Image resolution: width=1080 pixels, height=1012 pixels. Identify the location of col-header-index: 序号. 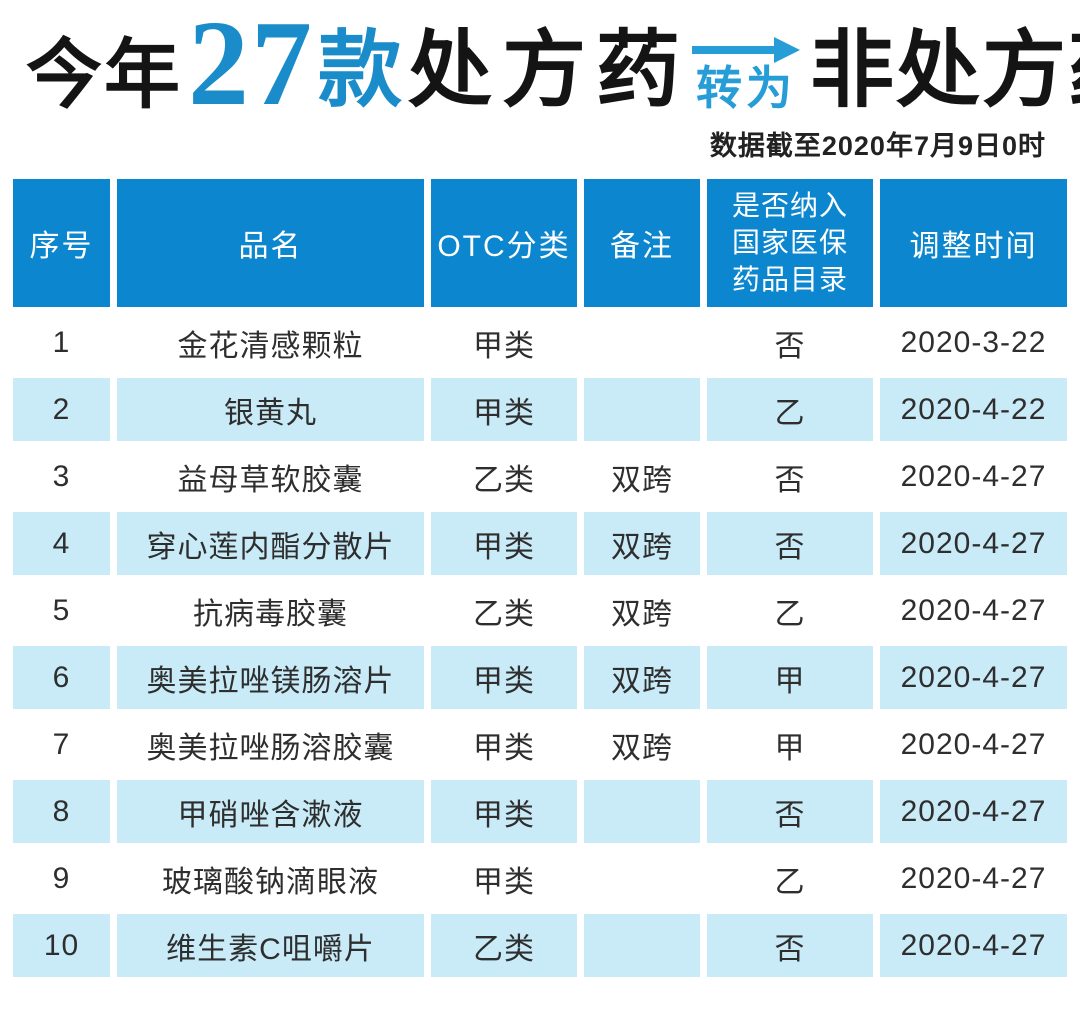
(61, 243).